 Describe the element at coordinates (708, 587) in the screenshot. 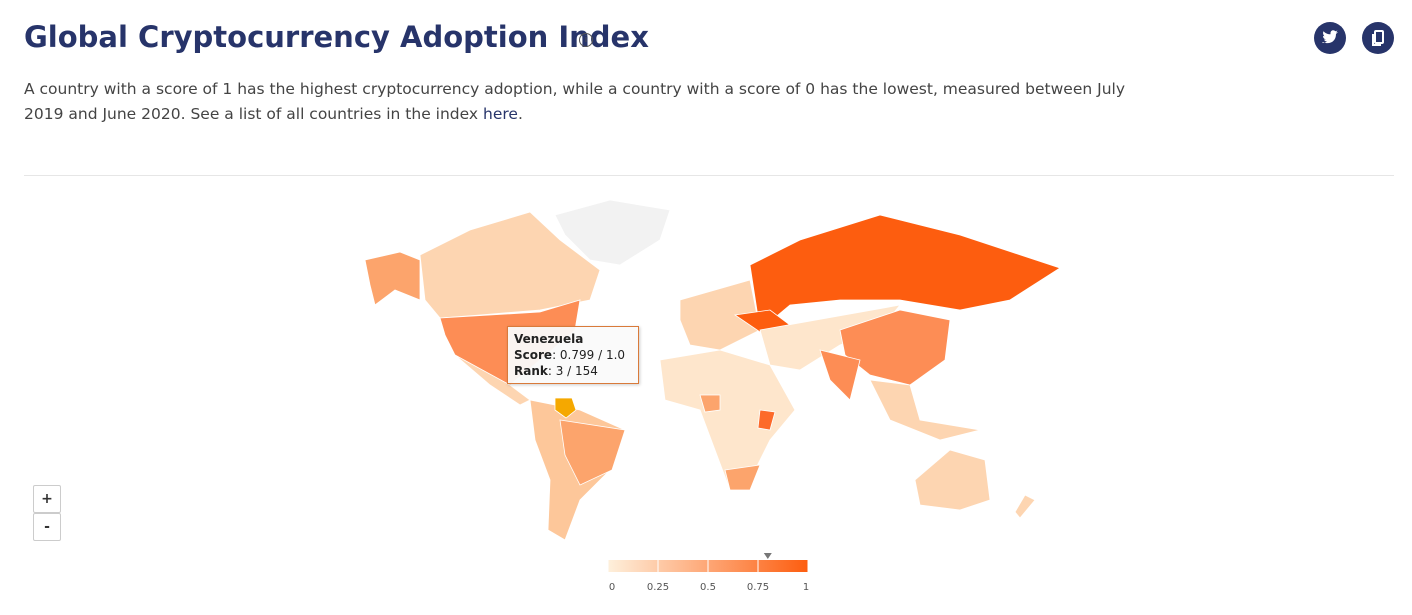

I see `legend-tick-label: 0.5` at that location.